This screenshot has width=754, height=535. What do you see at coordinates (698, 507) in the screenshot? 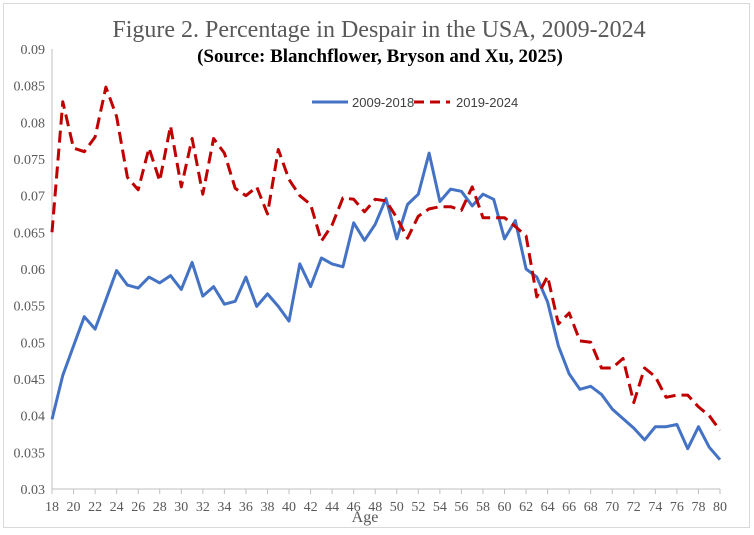
I see `x-tick-label: 78` at bounding box center [698, 507].